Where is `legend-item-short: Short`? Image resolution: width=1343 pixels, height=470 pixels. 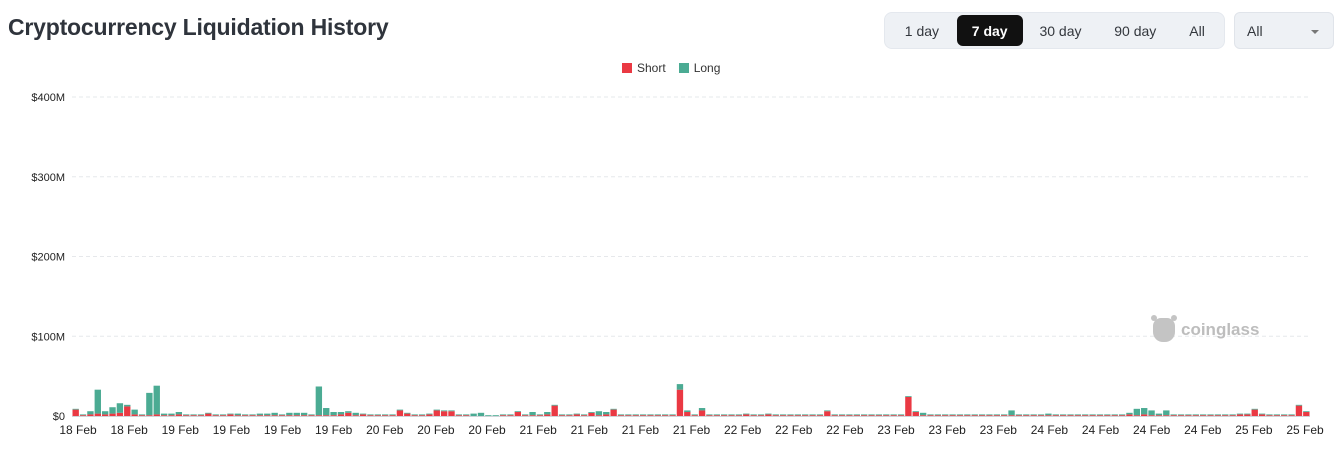 legend-item-short: Short is located at coordinates (644, 68).